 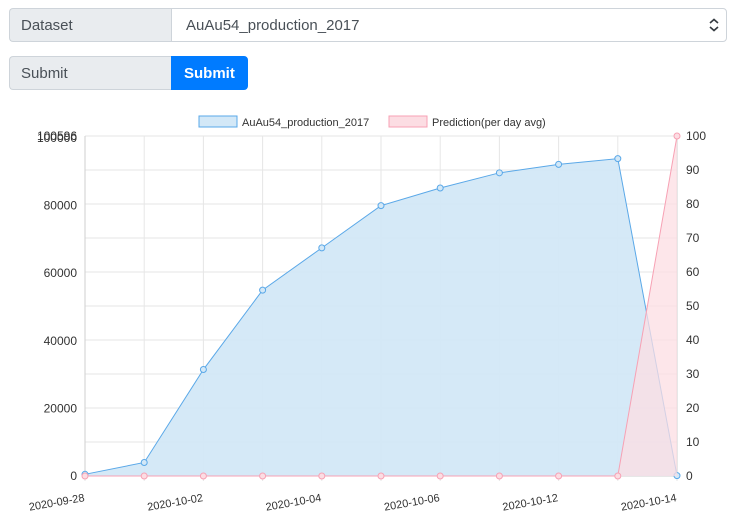 I want to click on legend-label: AuAu54_production_2017, so click(x=305, y=123).